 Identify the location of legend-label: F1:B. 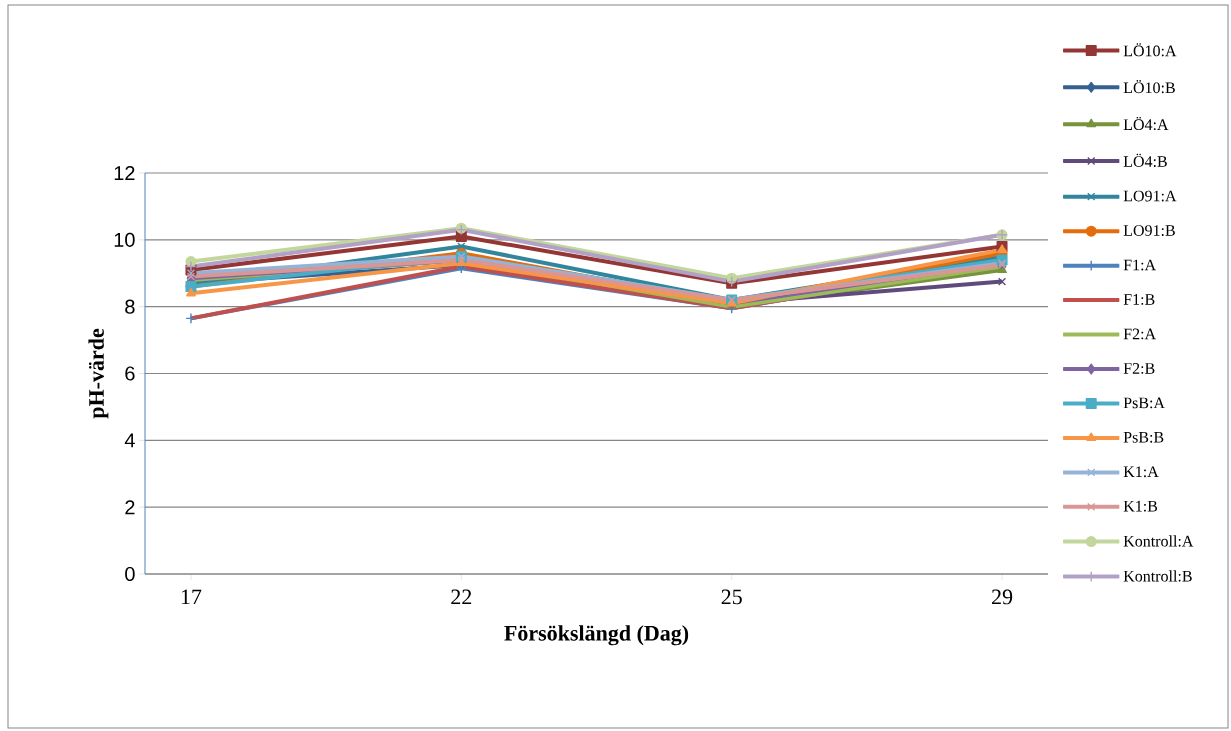
(1139, 299).